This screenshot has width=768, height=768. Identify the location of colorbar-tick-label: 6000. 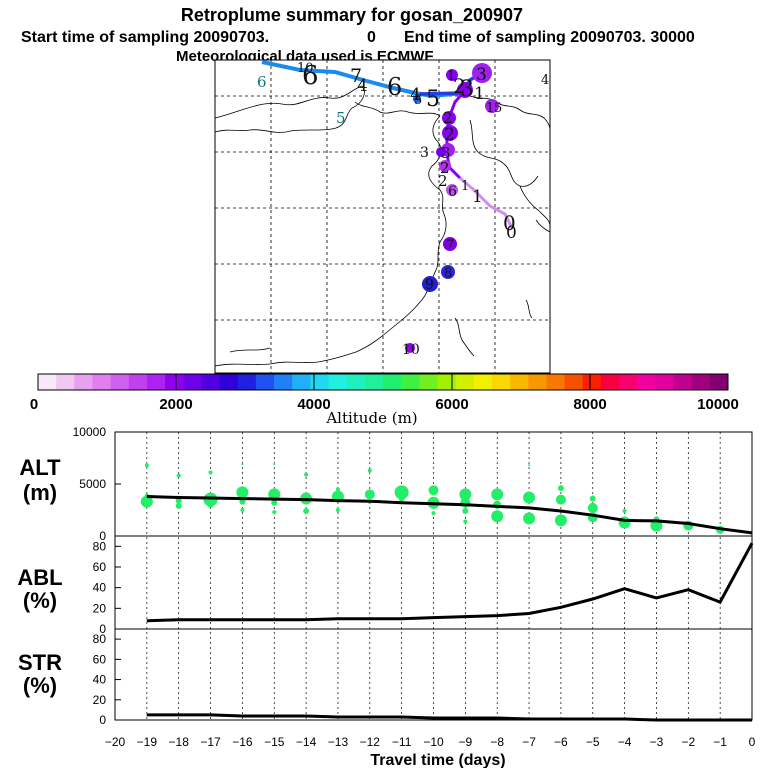
(451, 404).